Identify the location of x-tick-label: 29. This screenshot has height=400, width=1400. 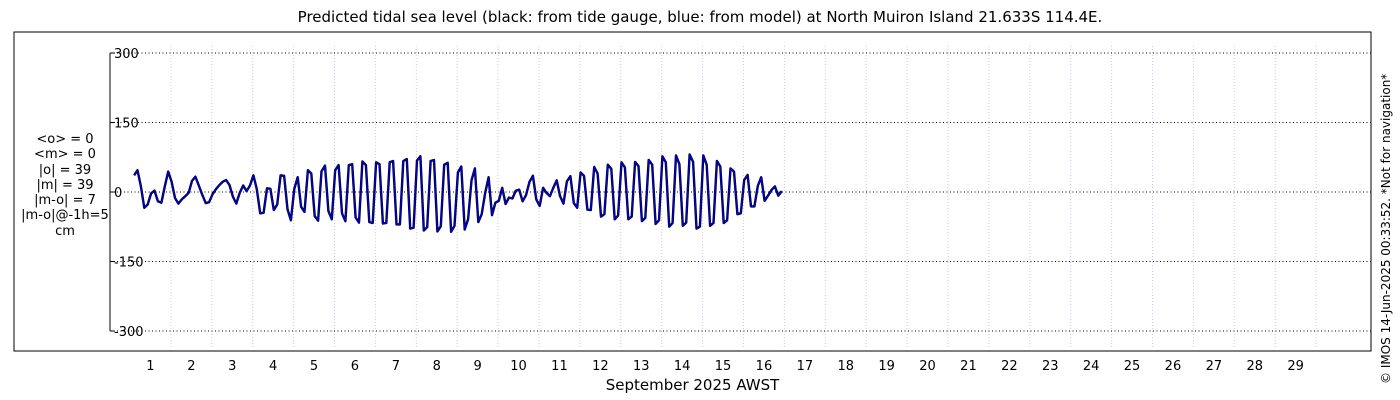
(1295, 366).